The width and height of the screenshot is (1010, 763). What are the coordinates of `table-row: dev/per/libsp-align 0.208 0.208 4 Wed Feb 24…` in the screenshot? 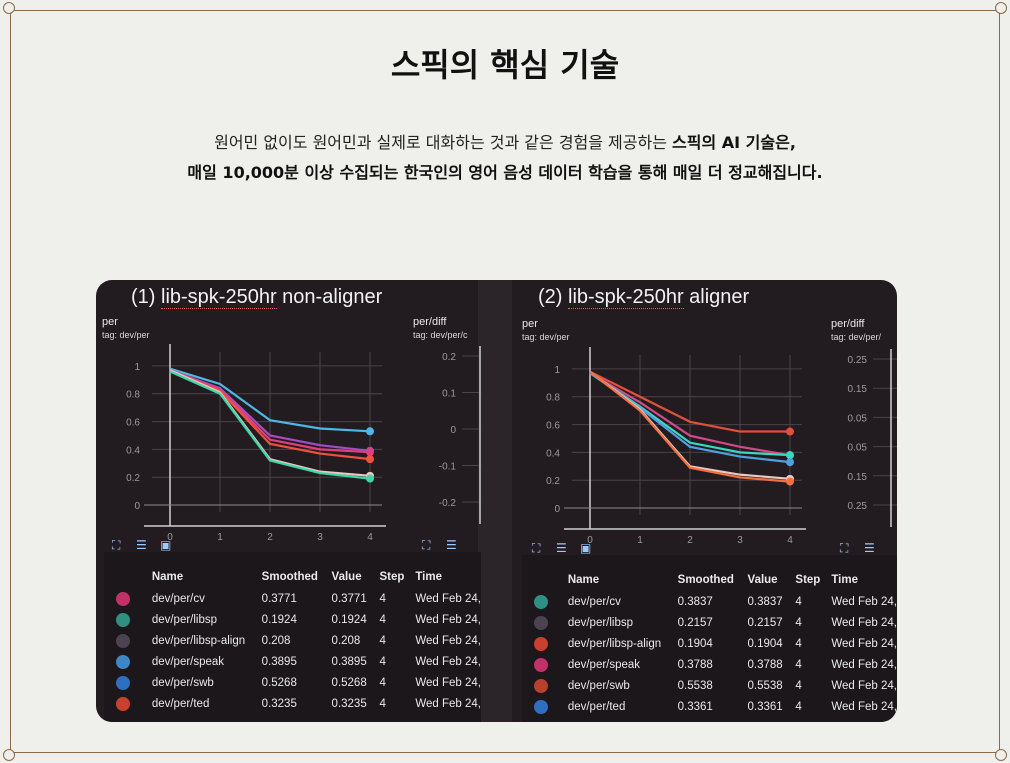 It's located at (298, 640).